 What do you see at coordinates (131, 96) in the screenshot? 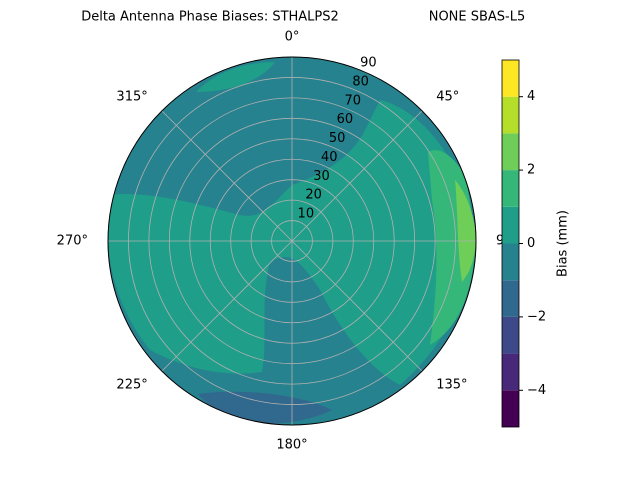
I see `angle-tick-label: 315°` at bounding box center [131, 96].